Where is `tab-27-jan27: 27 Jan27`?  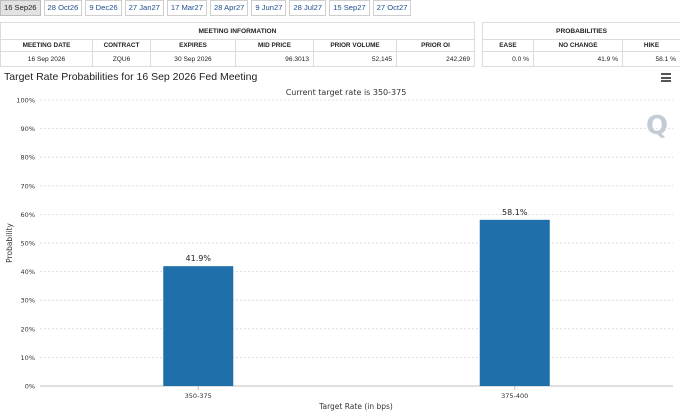 tab-27-jan27: 27 Jan27 is located at coordinates (144, 8).